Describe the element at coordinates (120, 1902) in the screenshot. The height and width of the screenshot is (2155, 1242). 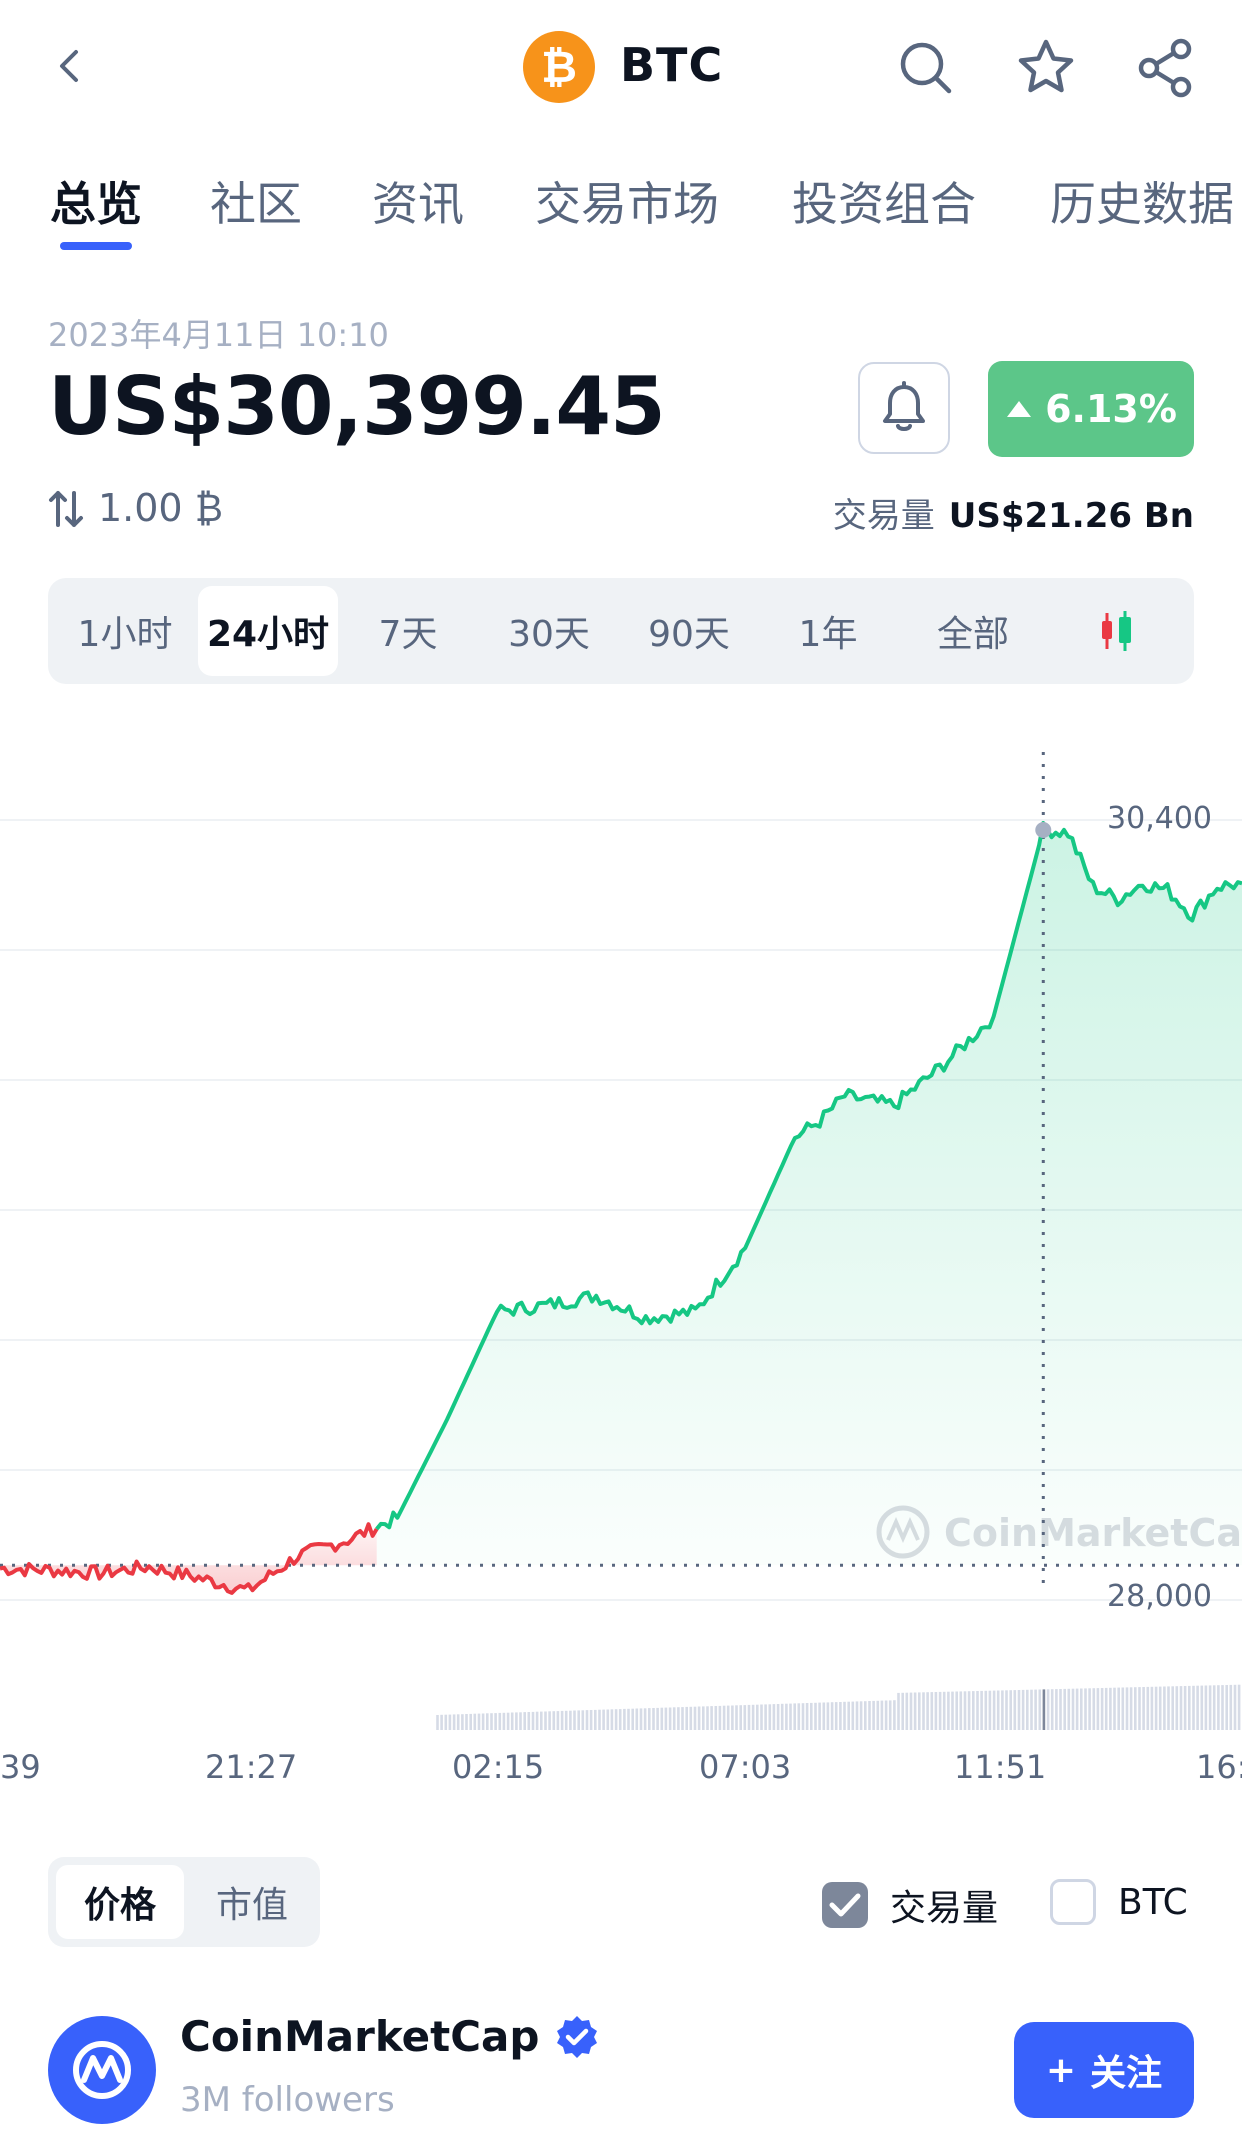
I see `metric-price: 价格` at that location.